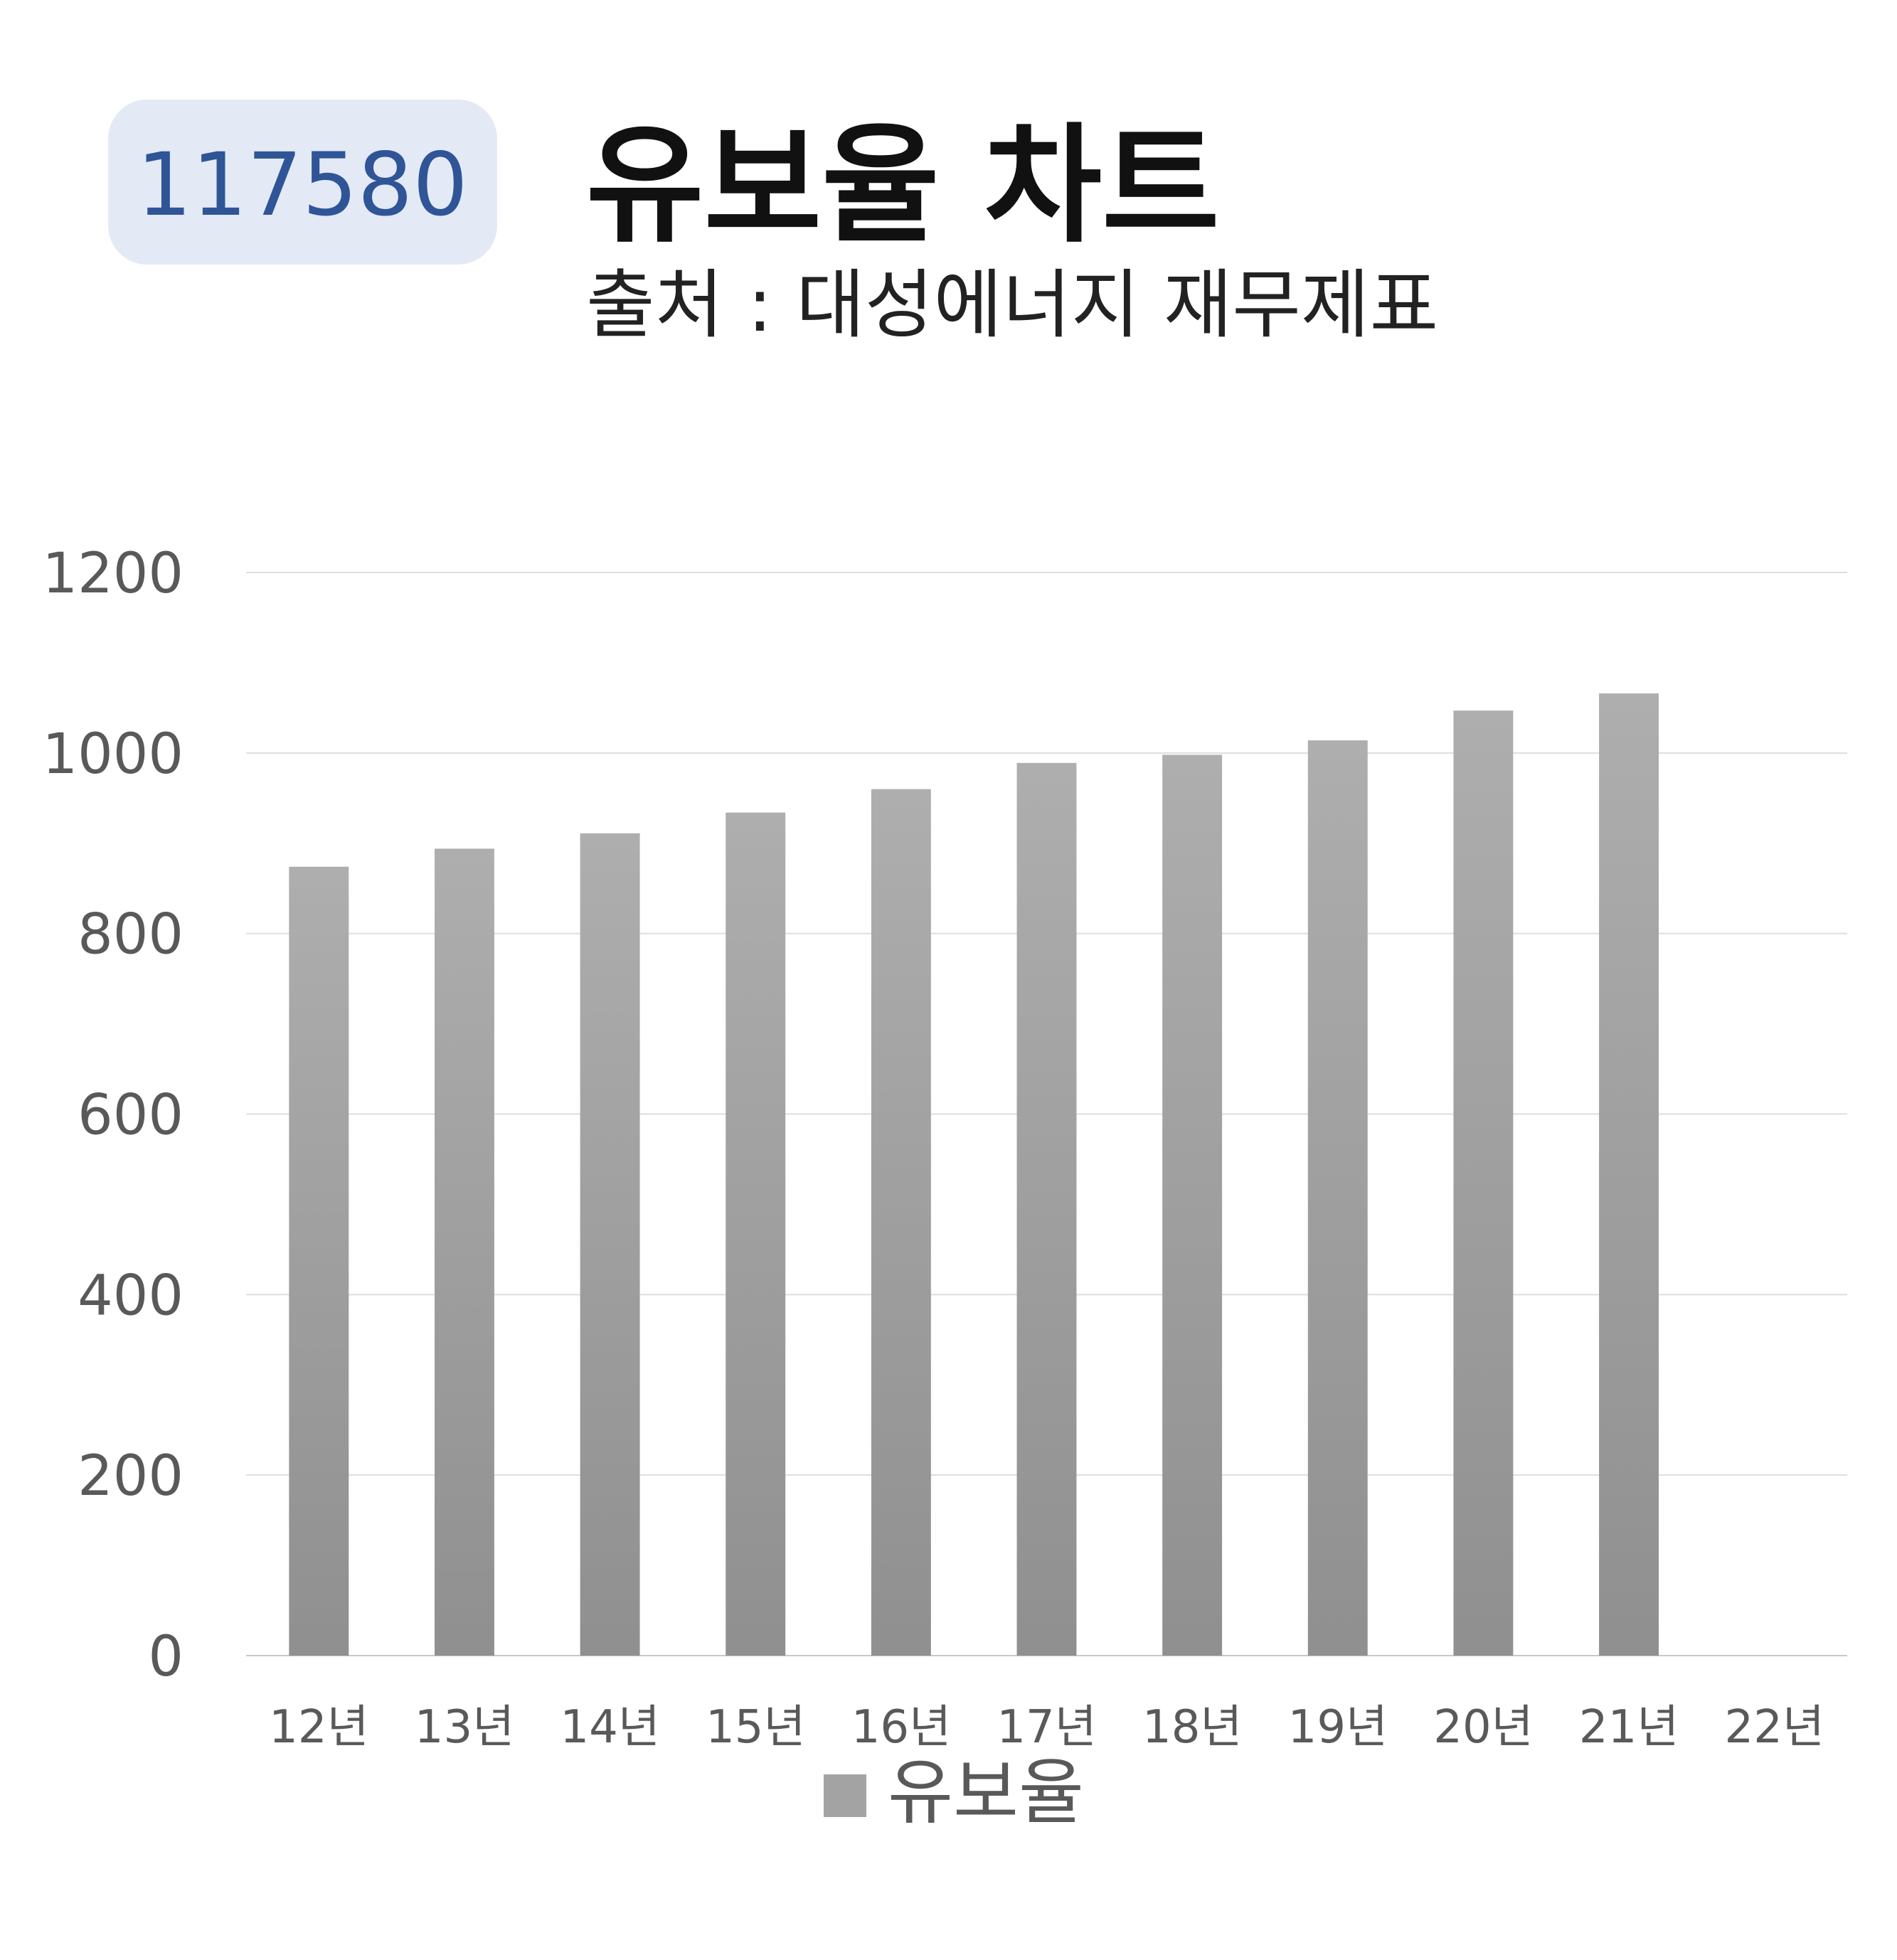 The height and width of the screenshot is (1960, 1897). What do you see at coordinates (986, 1792) in the screenshot?
I see `legend-label: 유보율` at bounding box center [986, 1792].